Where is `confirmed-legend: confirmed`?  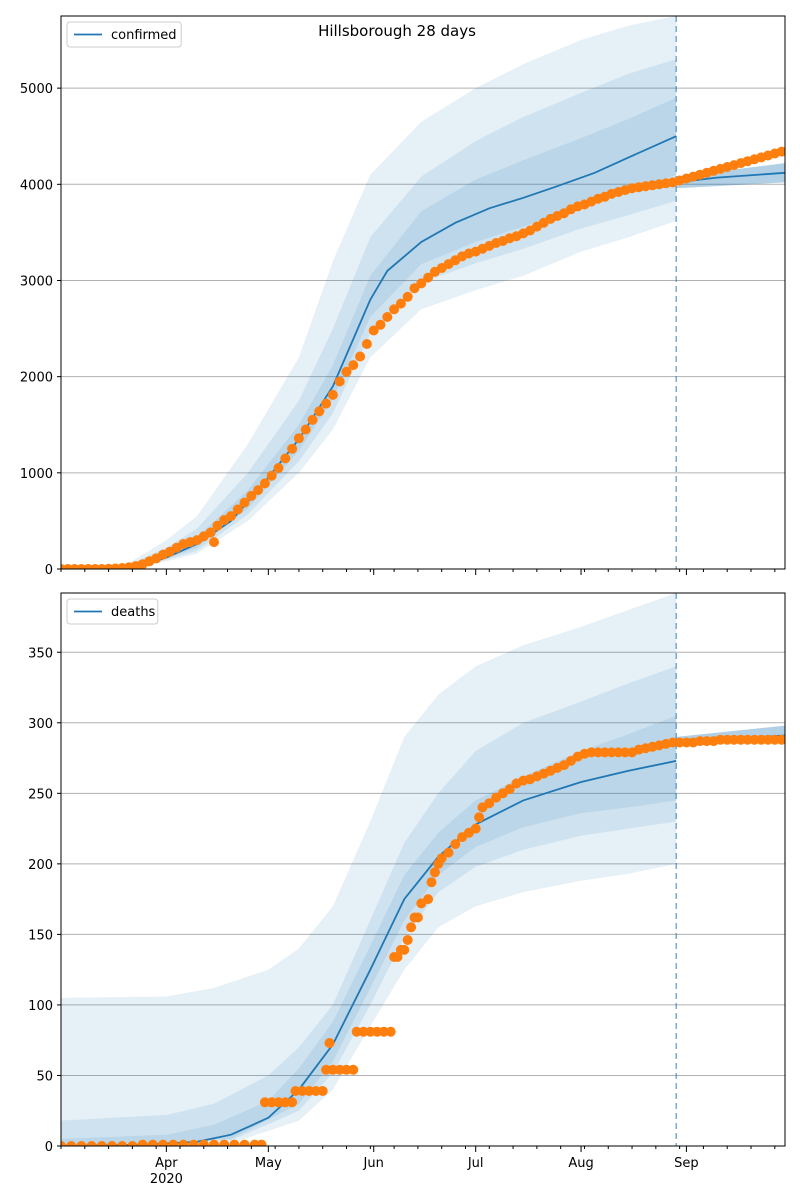
confirmed-legend: confirmed is located at coordinates (124, 34).